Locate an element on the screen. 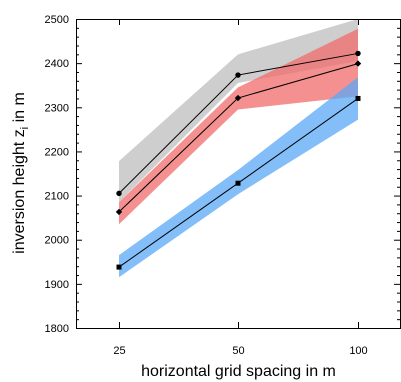  y-axis-title: inversion height zi in m is located at coordinates (21, 173).